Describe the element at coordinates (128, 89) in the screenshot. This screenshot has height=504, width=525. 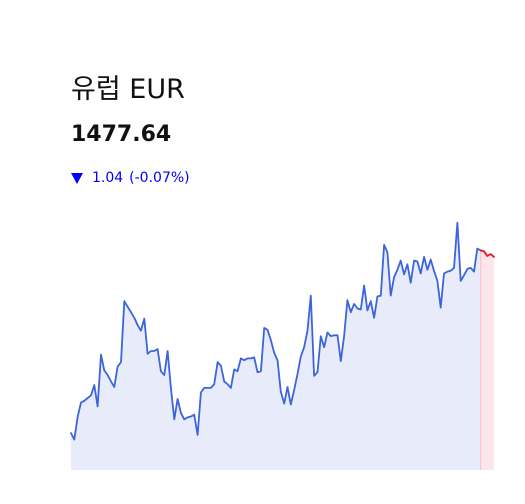
I see `currency-title: 유럽 EUR` at that location.